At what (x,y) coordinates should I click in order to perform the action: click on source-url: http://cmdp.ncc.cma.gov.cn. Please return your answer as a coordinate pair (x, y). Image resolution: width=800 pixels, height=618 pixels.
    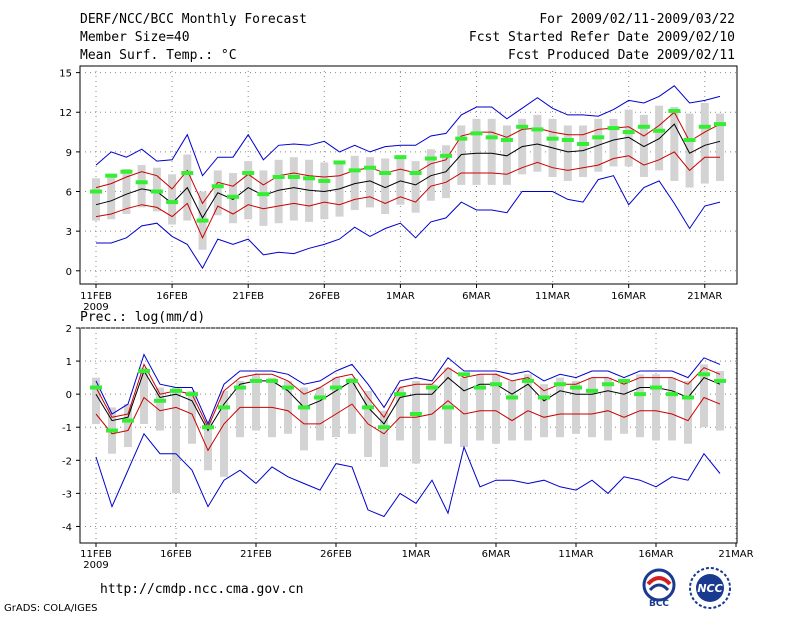
    Looking at the image, I should click on (202, 589).